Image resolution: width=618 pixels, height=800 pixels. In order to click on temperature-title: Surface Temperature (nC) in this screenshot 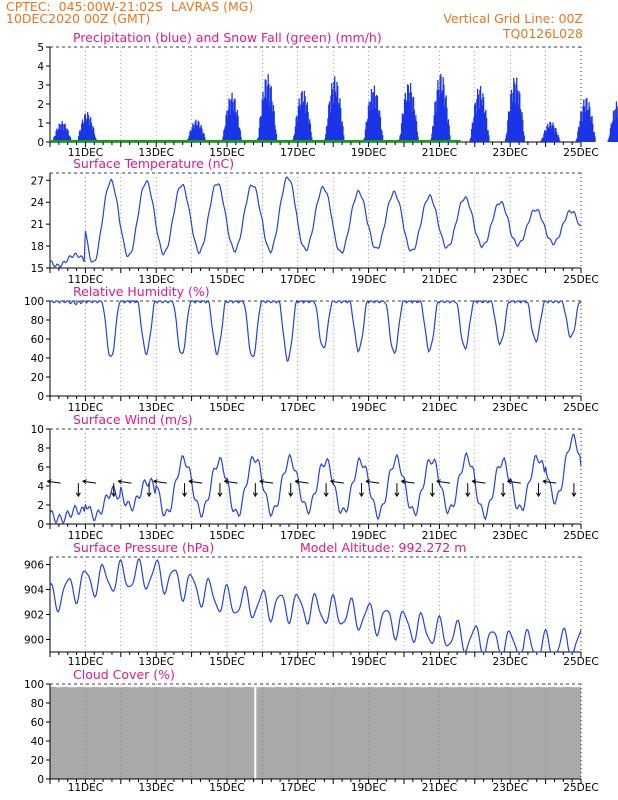, I will do `click(153, 163)`.